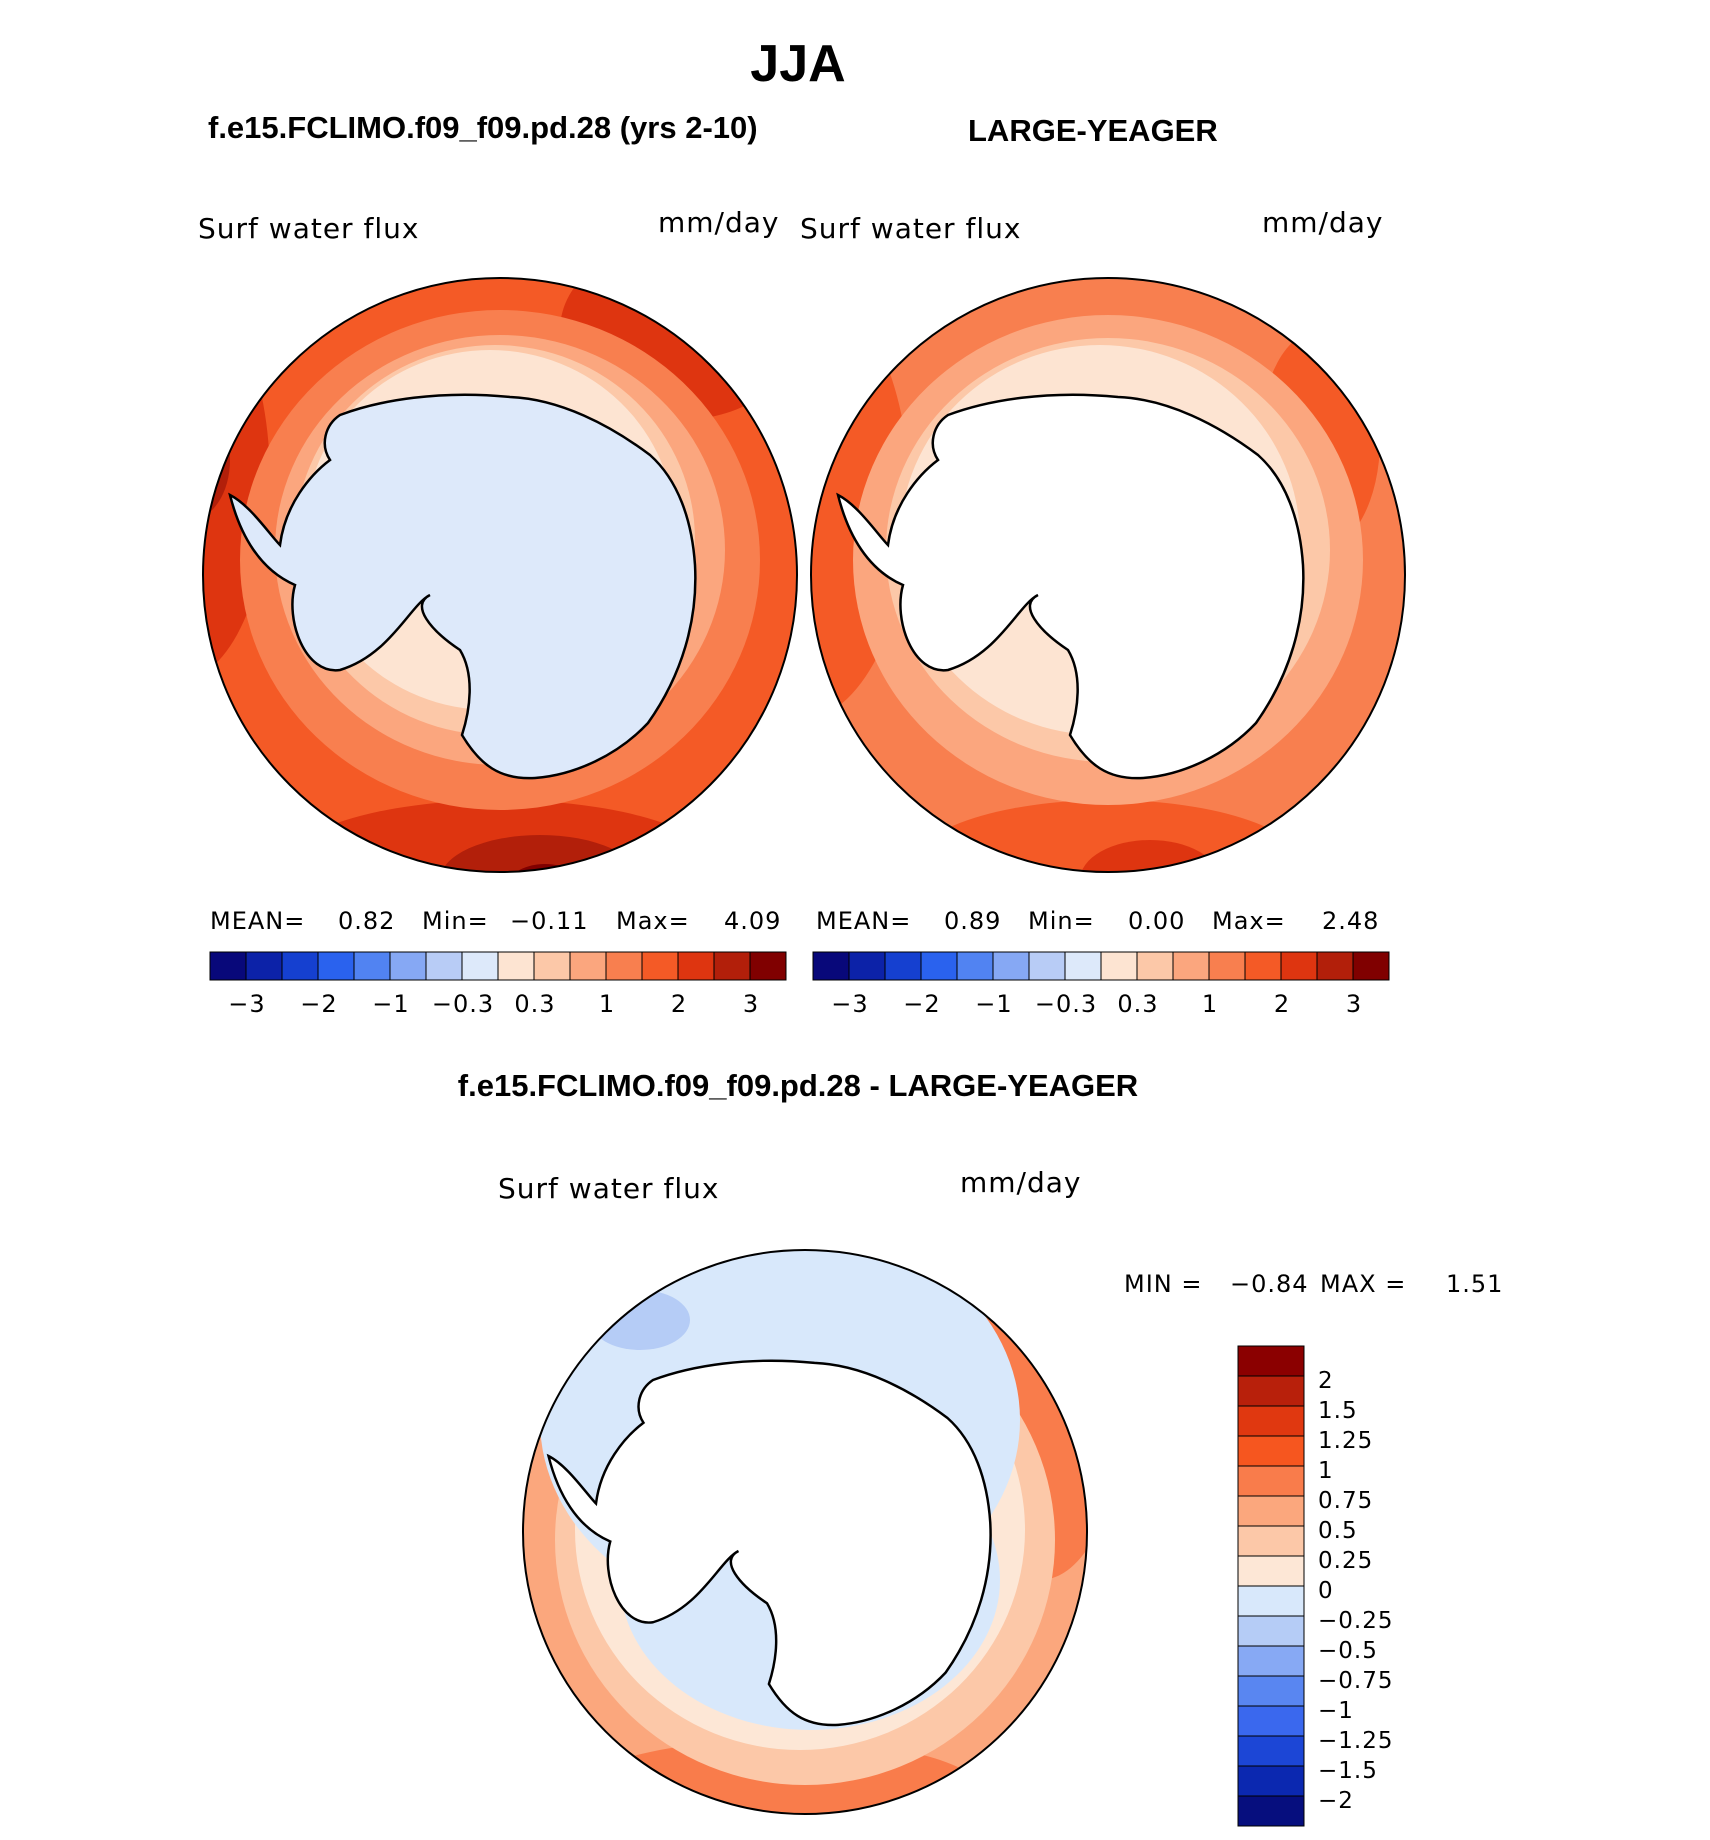 The height and width of the screenshot is (1840, 1710). What do you see at coordinates (1326, 1471) in the screenshot?
I see `diff-colorbar-tick: 1` at bounding box center [1326, 1471].